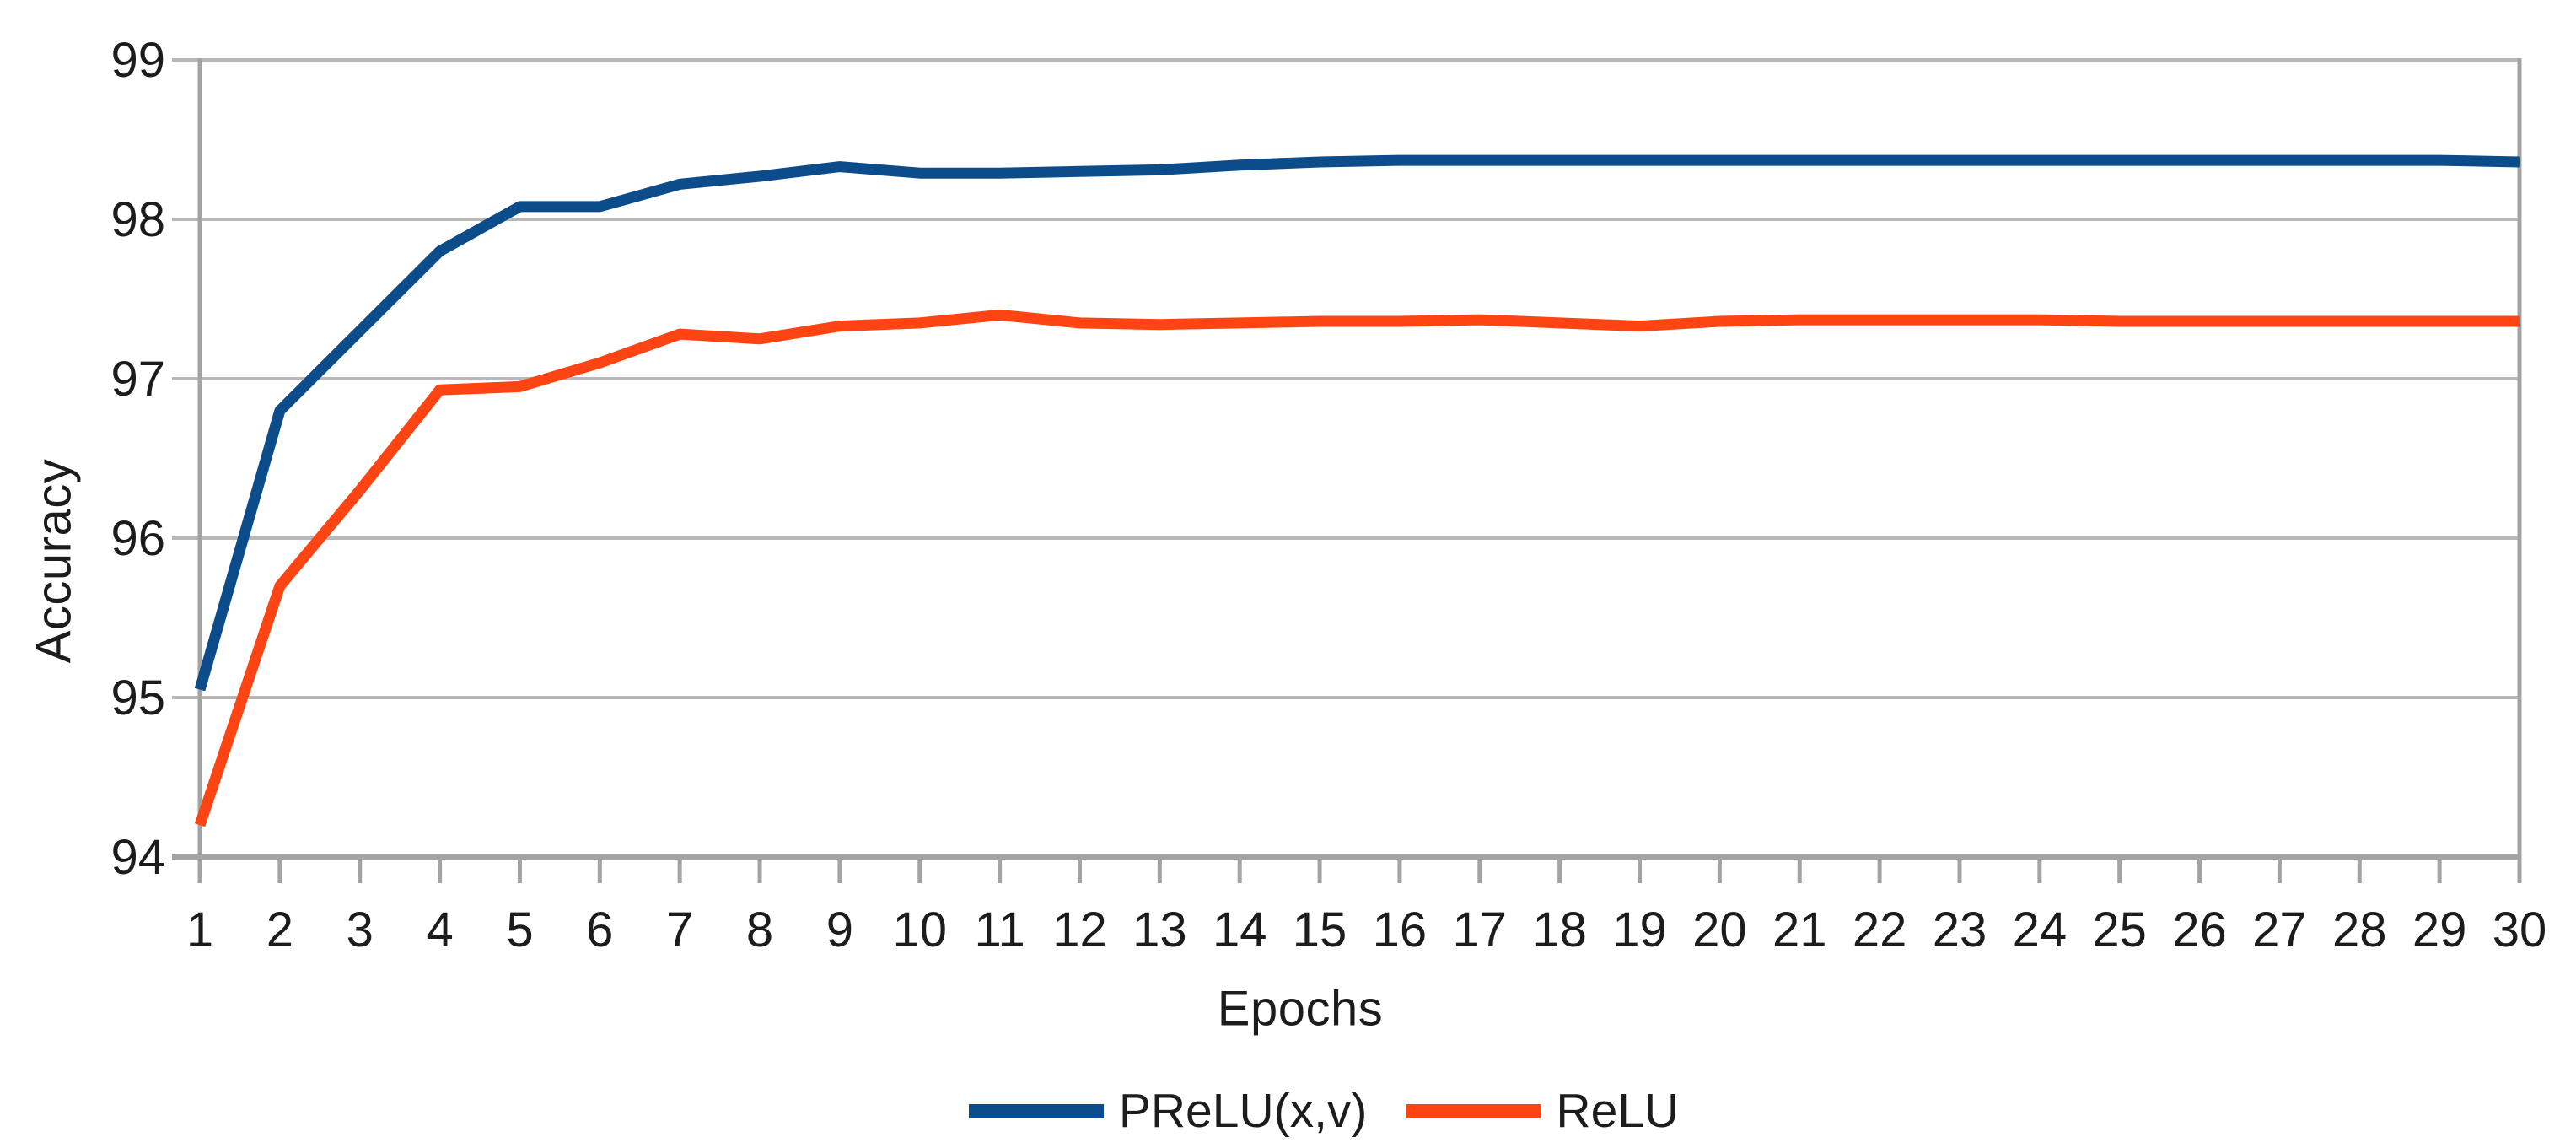  I want to click on svg-text: 4, so click(439, 930).